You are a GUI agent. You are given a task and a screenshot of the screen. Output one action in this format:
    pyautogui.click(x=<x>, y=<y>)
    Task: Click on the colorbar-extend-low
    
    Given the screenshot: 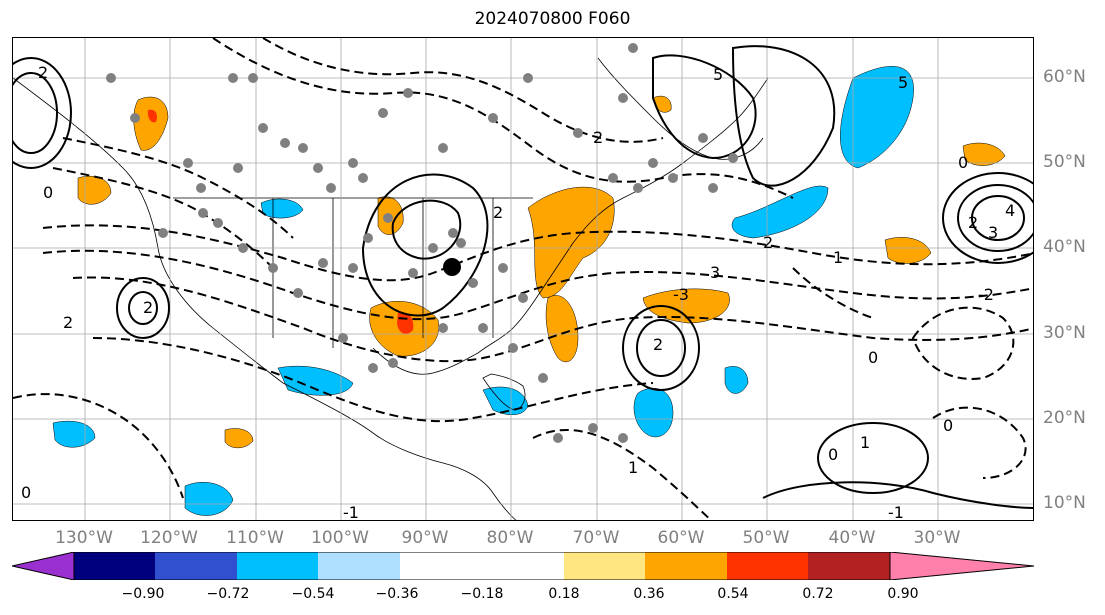 What is the action you would take?
    pyautogui.click(x=43, y=566)
    